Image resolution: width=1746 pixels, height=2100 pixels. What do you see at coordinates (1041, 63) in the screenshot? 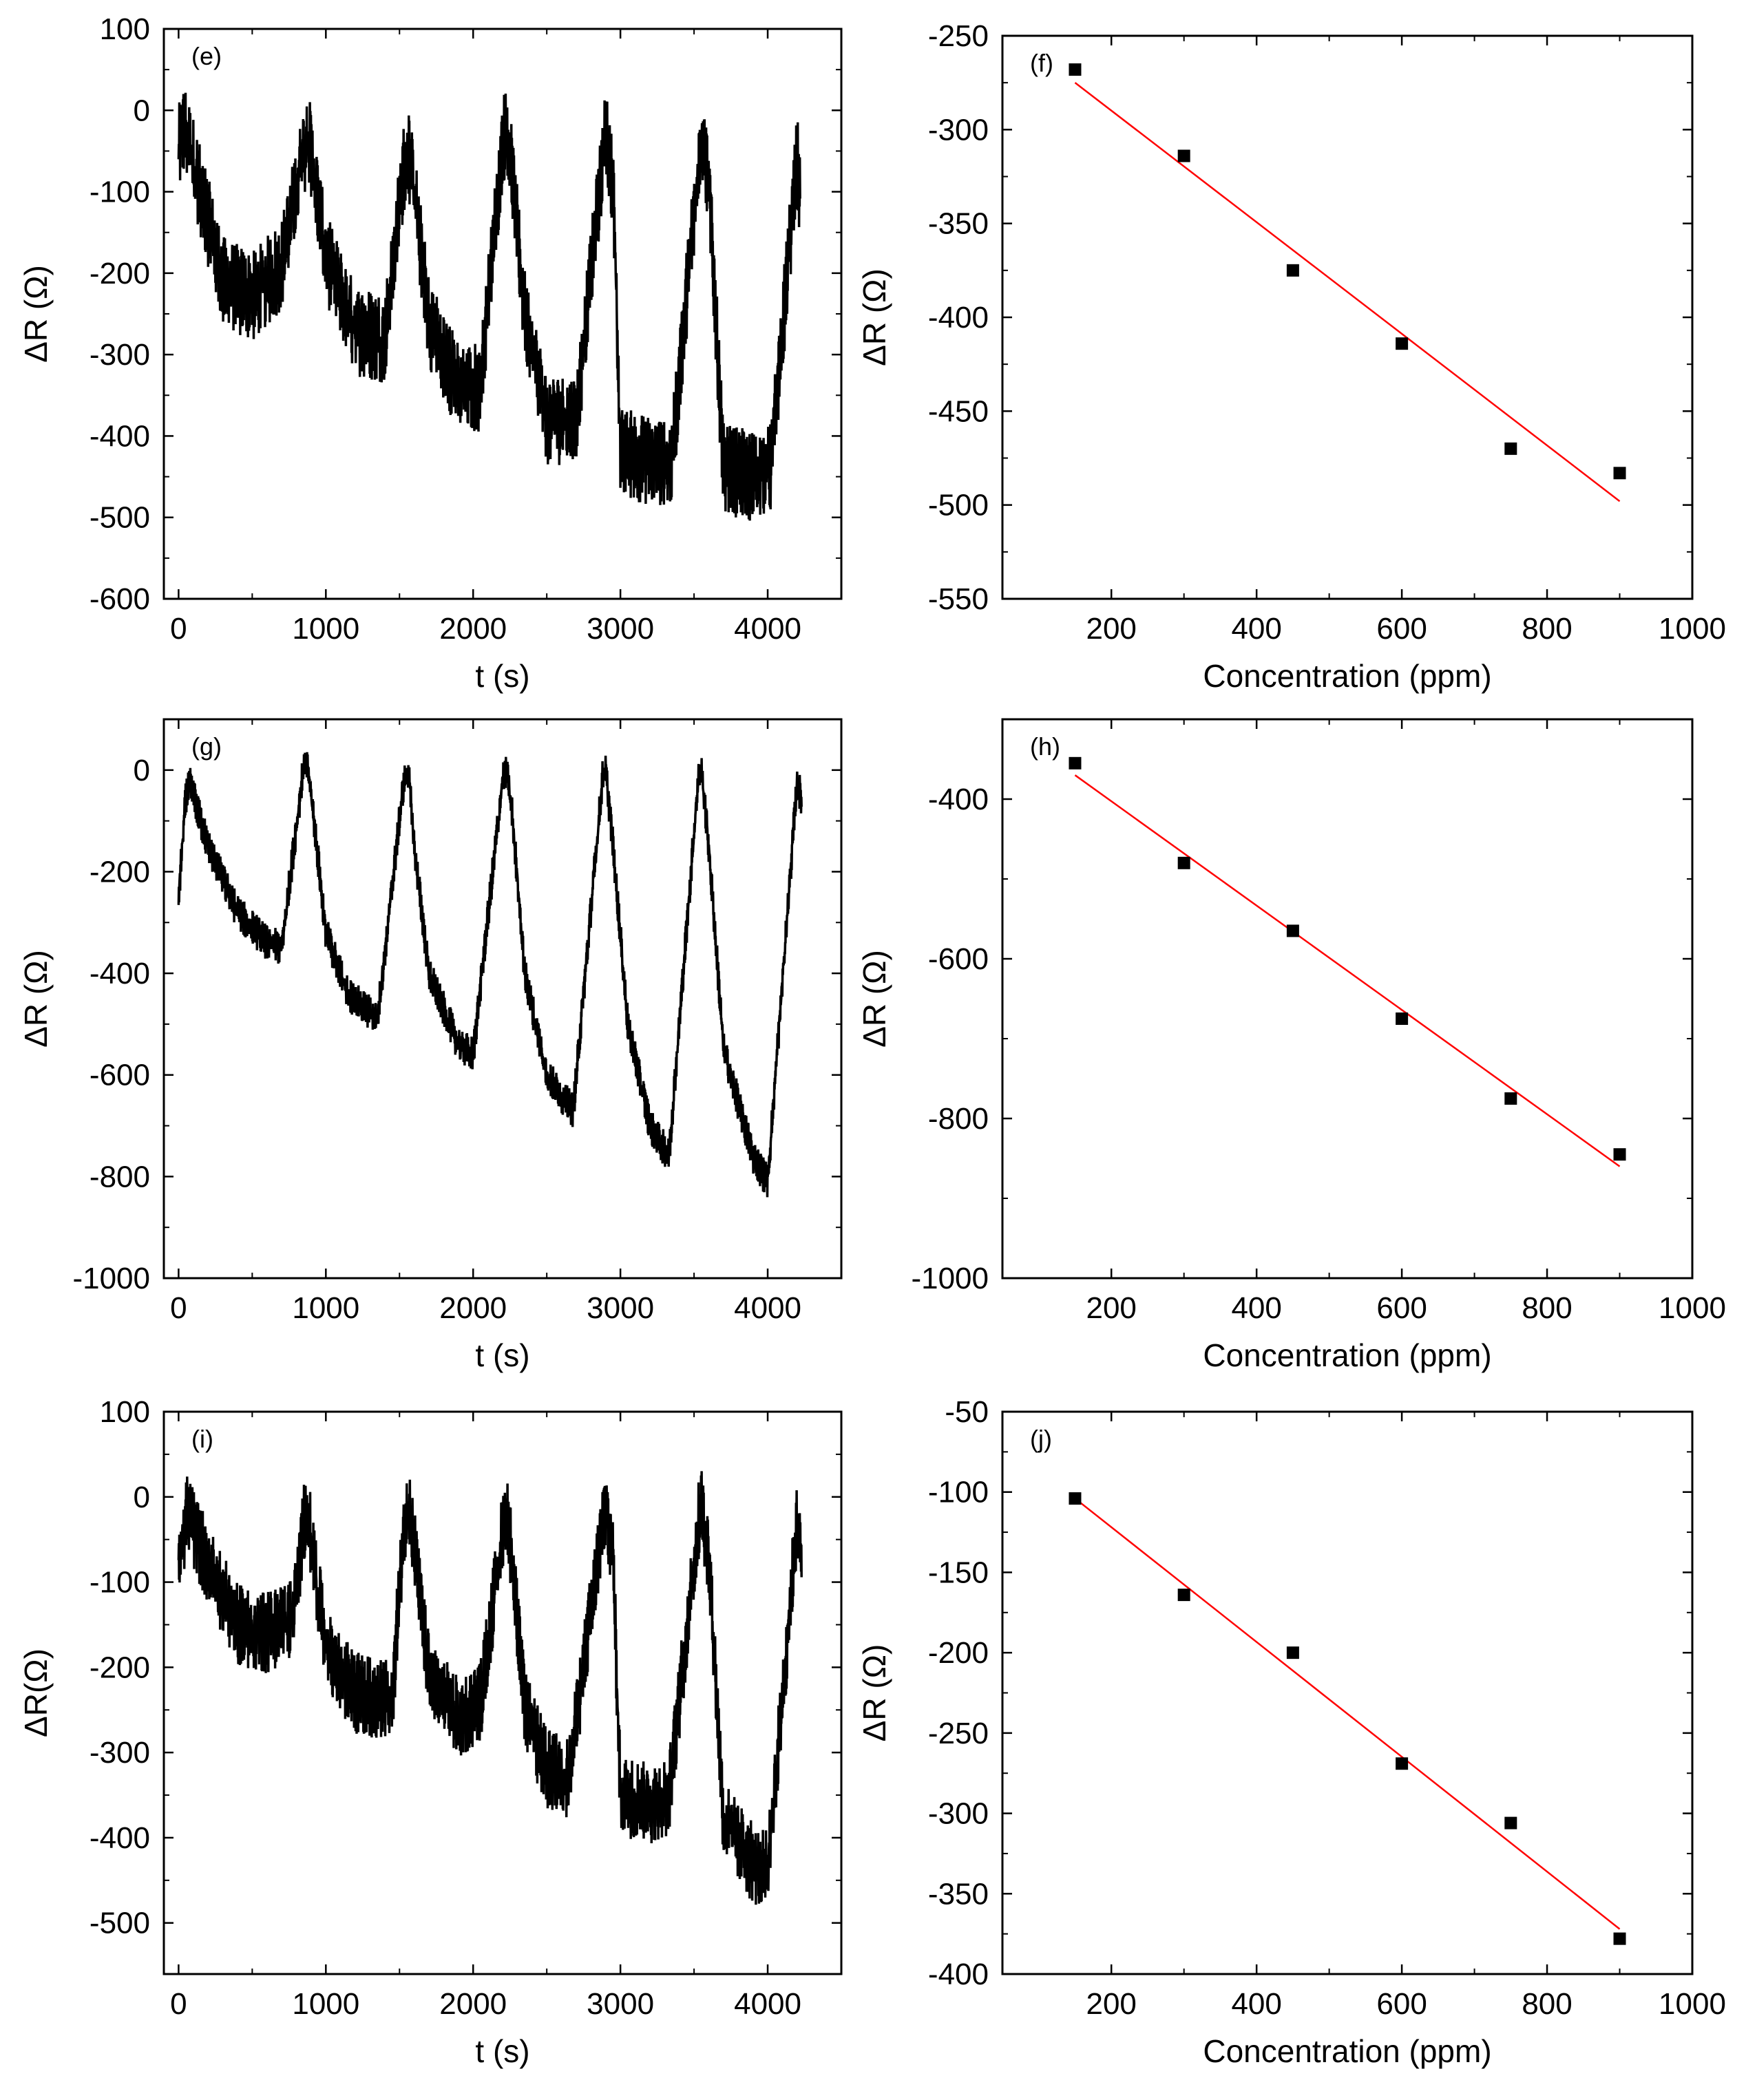
I see `panel-label: (f)` at bounding box center [1041, 63].